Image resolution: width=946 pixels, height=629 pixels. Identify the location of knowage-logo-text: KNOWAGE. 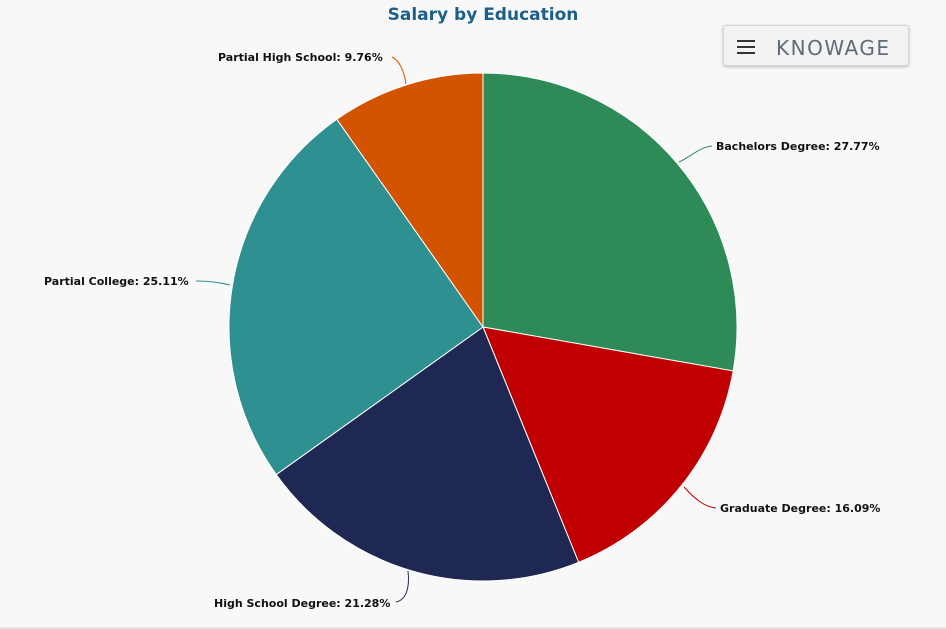
(833, 47).